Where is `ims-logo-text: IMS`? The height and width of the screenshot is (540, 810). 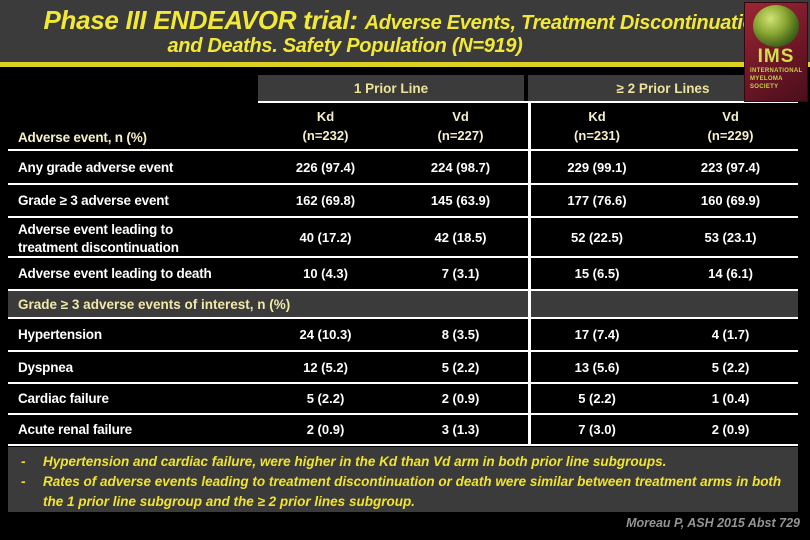 ims-logo-text: IMS is located at coordinates (776, 56).